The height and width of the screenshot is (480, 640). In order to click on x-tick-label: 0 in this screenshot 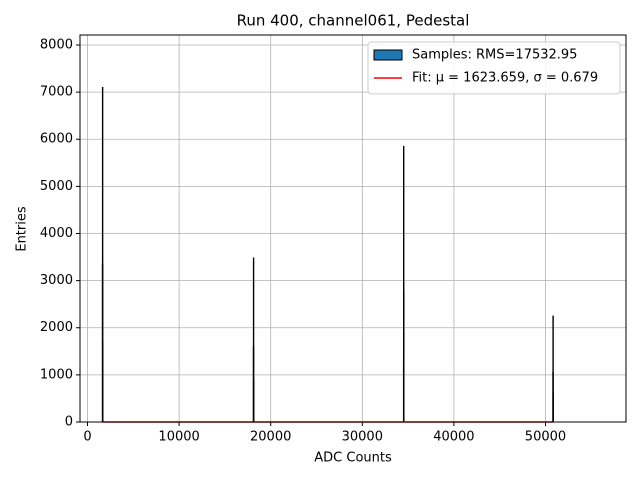, I will do `click(87, 437)`.